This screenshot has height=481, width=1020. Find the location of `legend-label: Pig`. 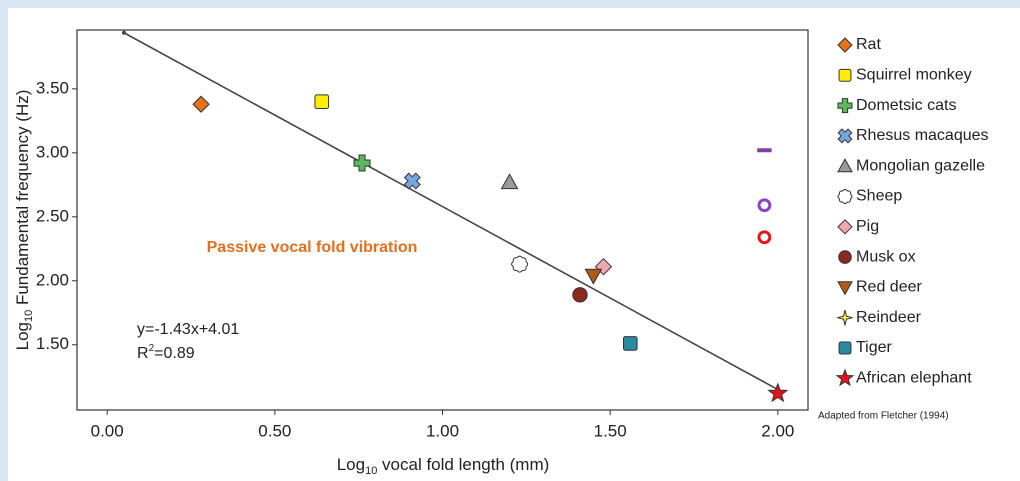

legend-label: Pig is located at coordinates (867, 226).